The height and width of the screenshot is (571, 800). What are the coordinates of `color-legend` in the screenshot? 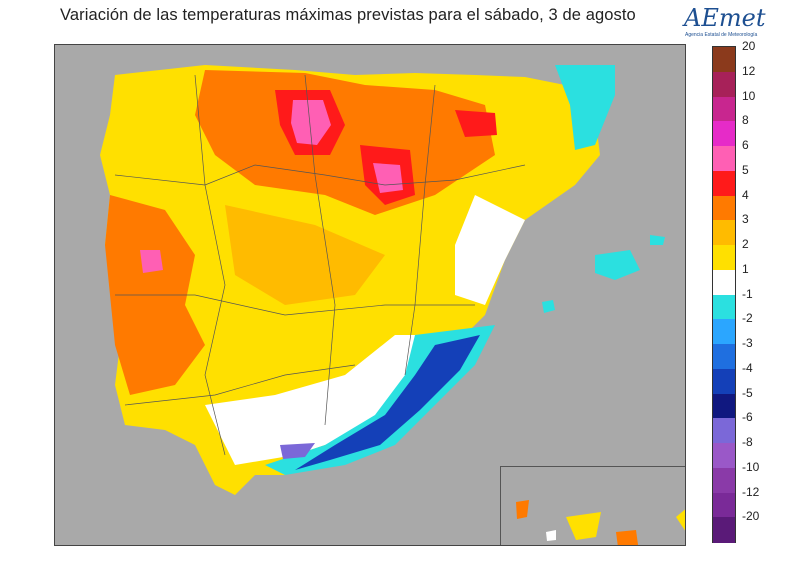 It's located at (724, 294).